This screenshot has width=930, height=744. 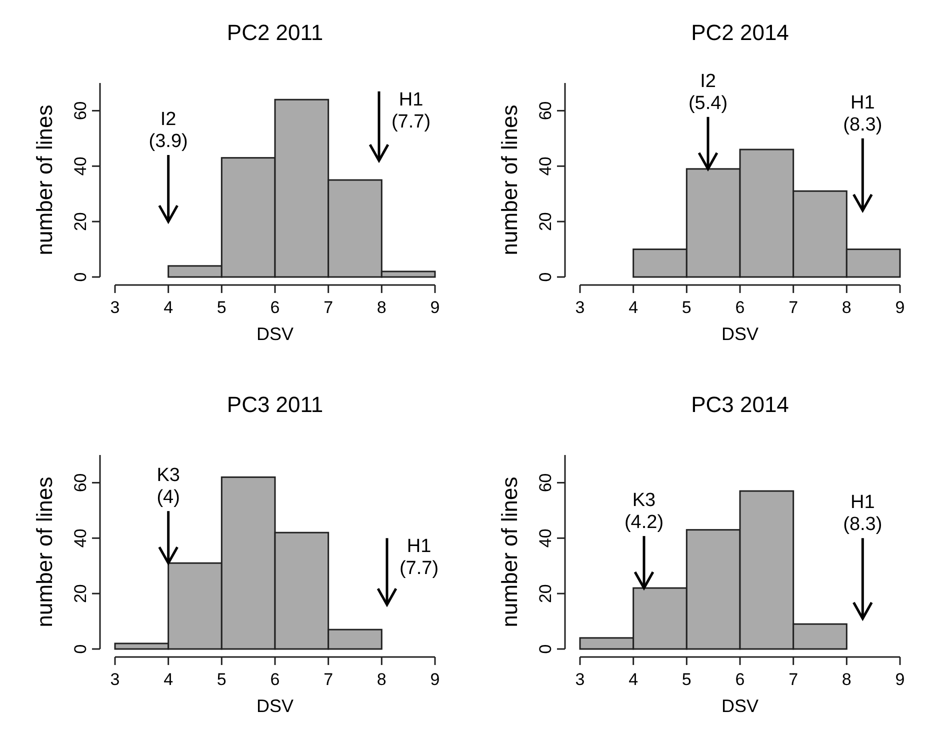 What do you see at coordinates (168, 486) in the screenshot?
I see `annotation: K3 (4)` at bounding box center [168, 486].